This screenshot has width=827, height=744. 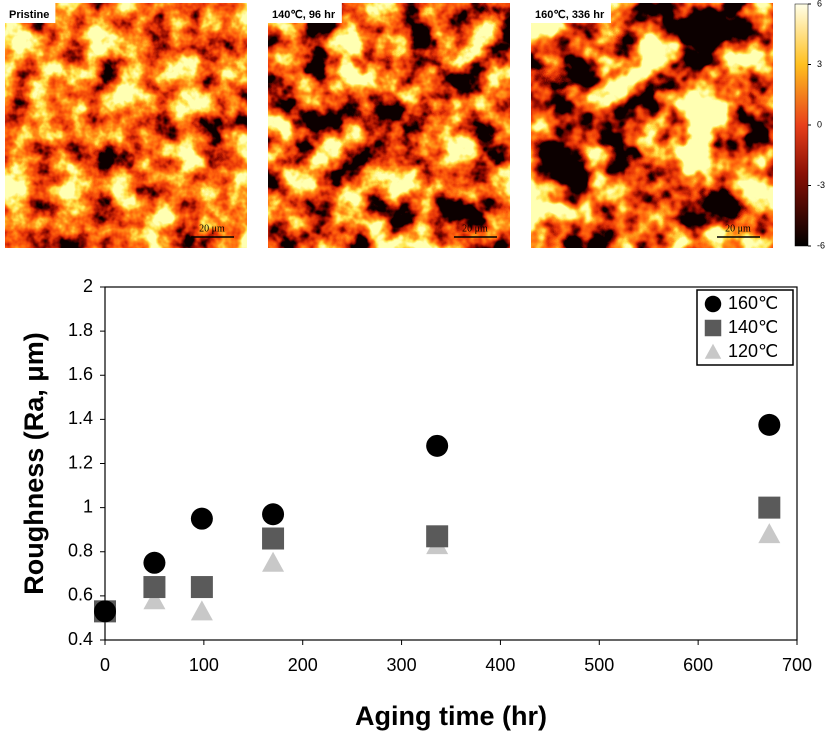 I want to click on x-tick-label: 0, so click(x=105, y=665).